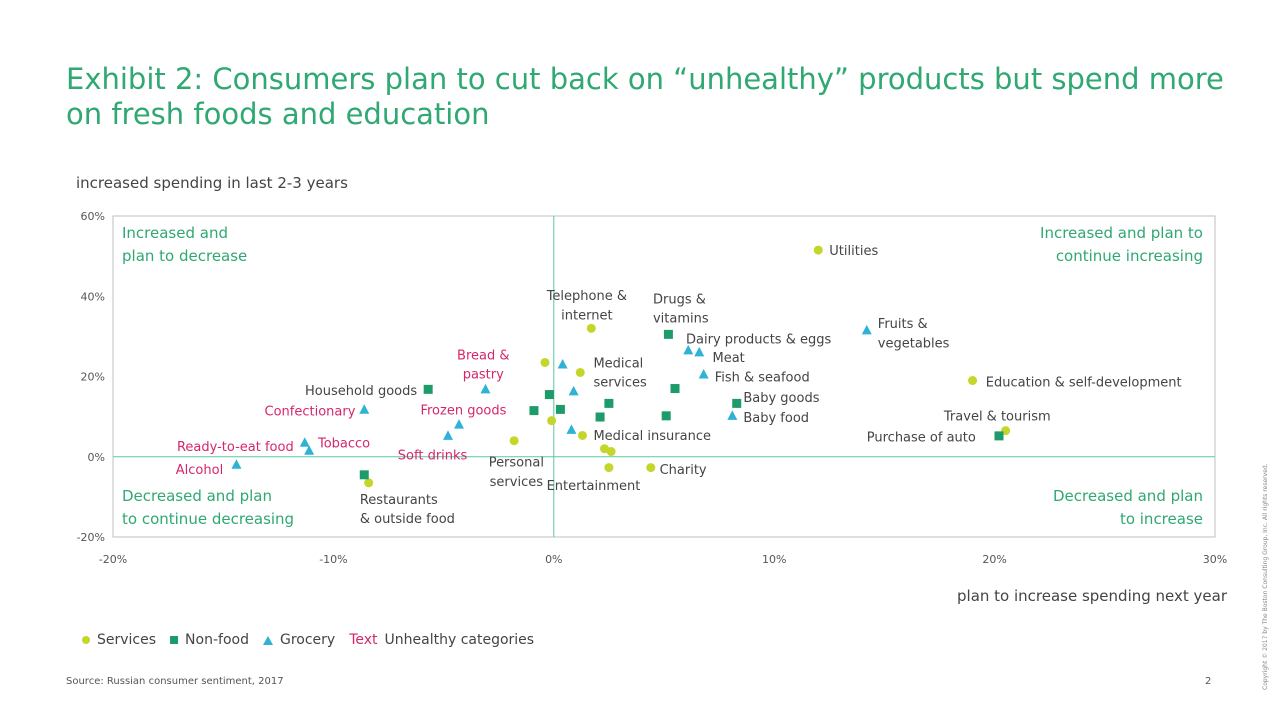 This screenshot has width=1280, height=721. I want to click on unhealthy-category-label: Ready-to-eat food, so click(235, 447).